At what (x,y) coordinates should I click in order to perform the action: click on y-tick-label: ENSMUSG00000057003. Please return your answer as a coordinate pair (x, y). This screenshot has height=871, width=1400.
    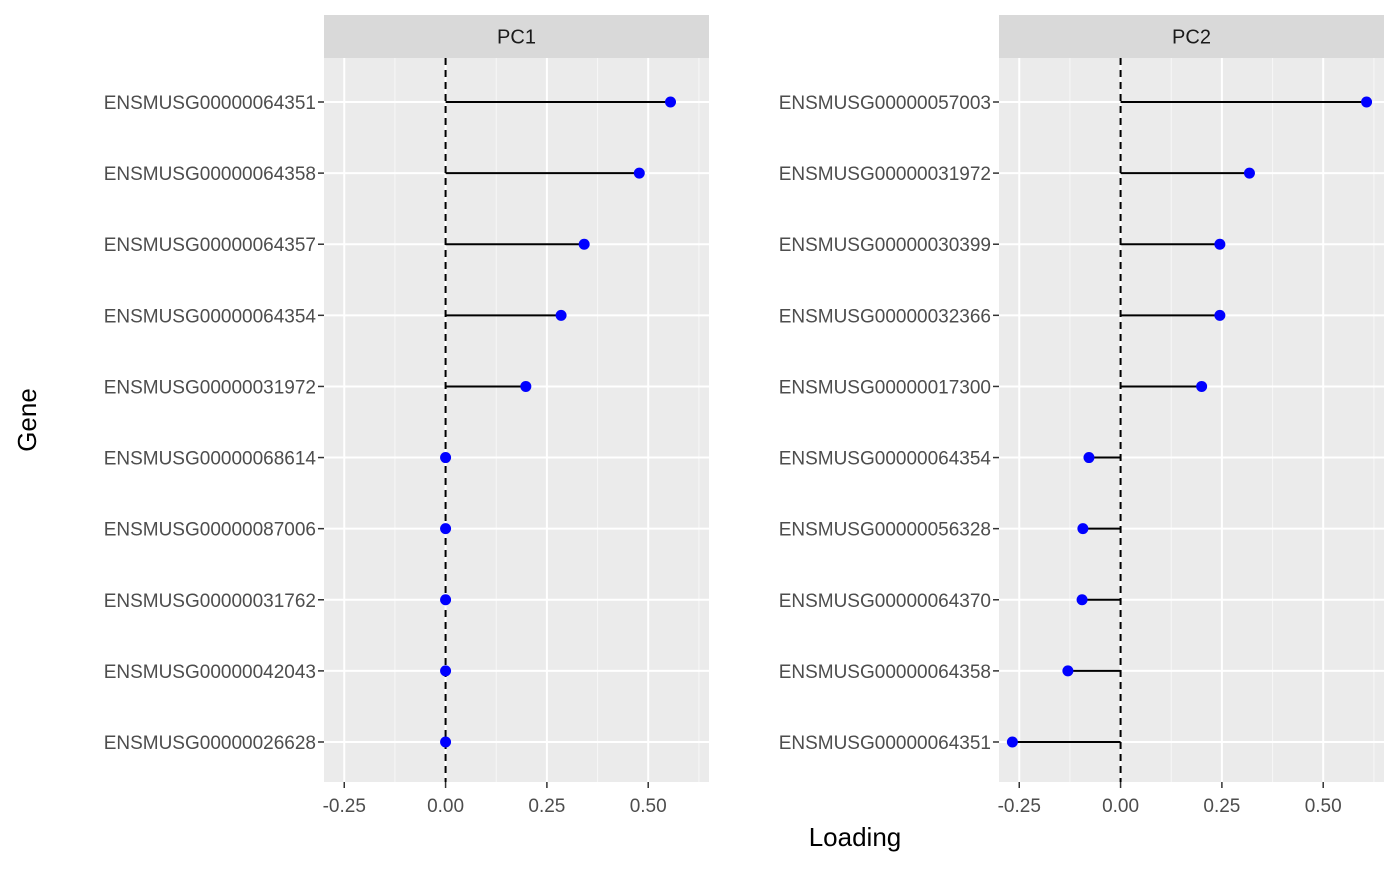
    Looking at the image, I should click on (885, 103).